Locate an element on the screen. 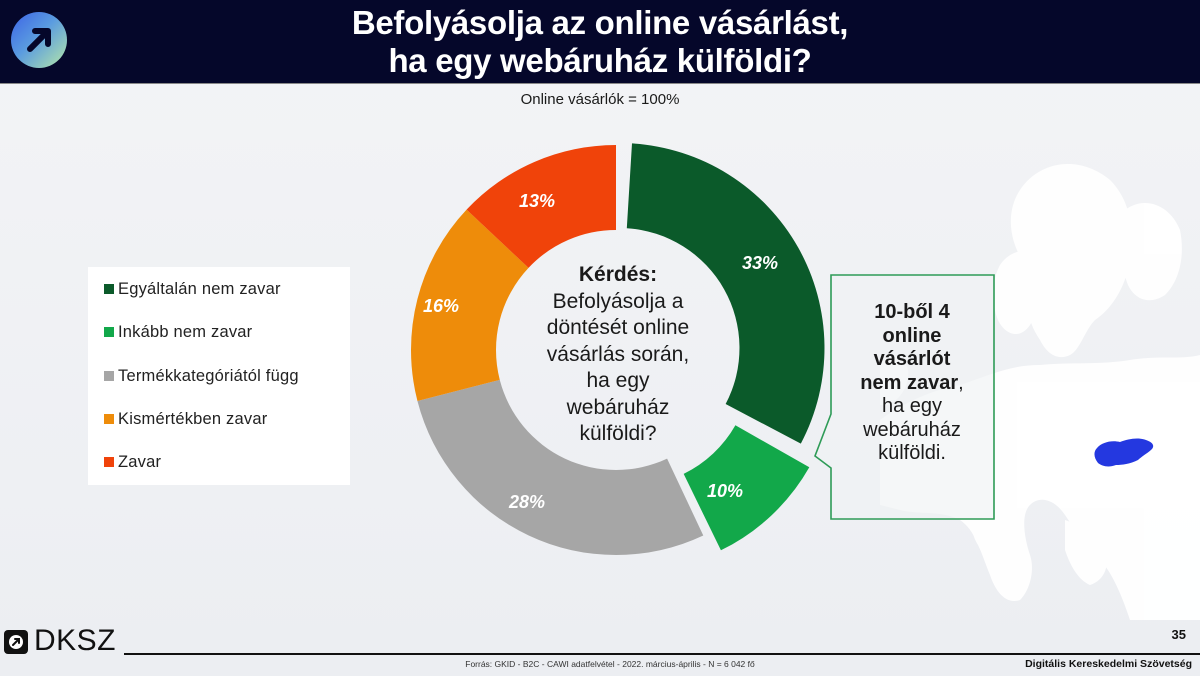 Image resolution: width=1200 pixels, height=676 pixels. legend-item-zavar: Zavar is located at coordinates (132, 462).